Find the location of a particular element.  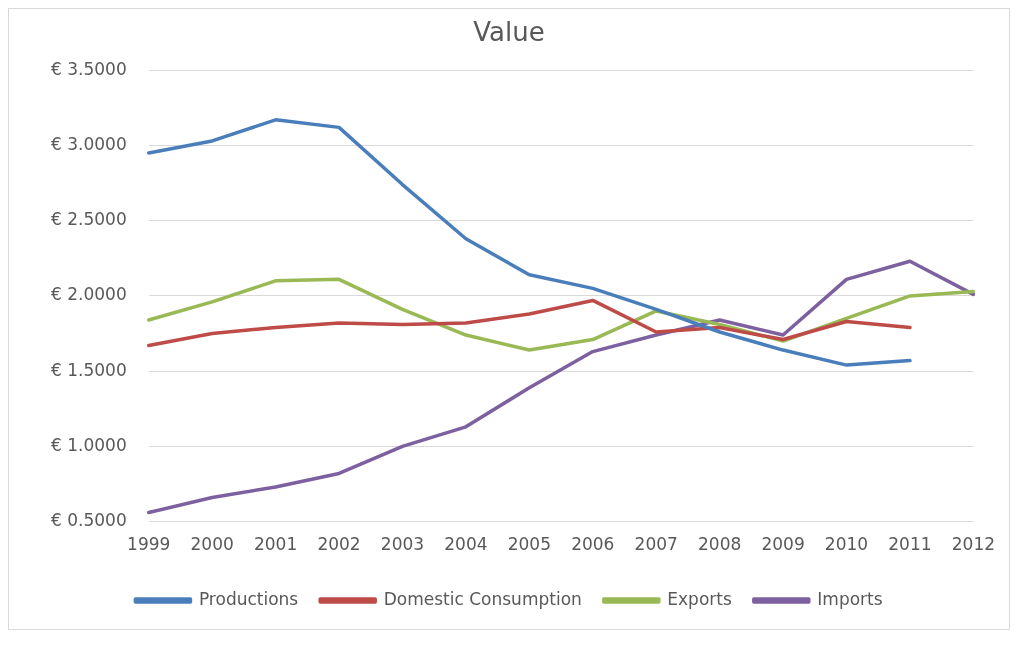

legend-label: Domestic Consumption is located at coordinates (482, 598).